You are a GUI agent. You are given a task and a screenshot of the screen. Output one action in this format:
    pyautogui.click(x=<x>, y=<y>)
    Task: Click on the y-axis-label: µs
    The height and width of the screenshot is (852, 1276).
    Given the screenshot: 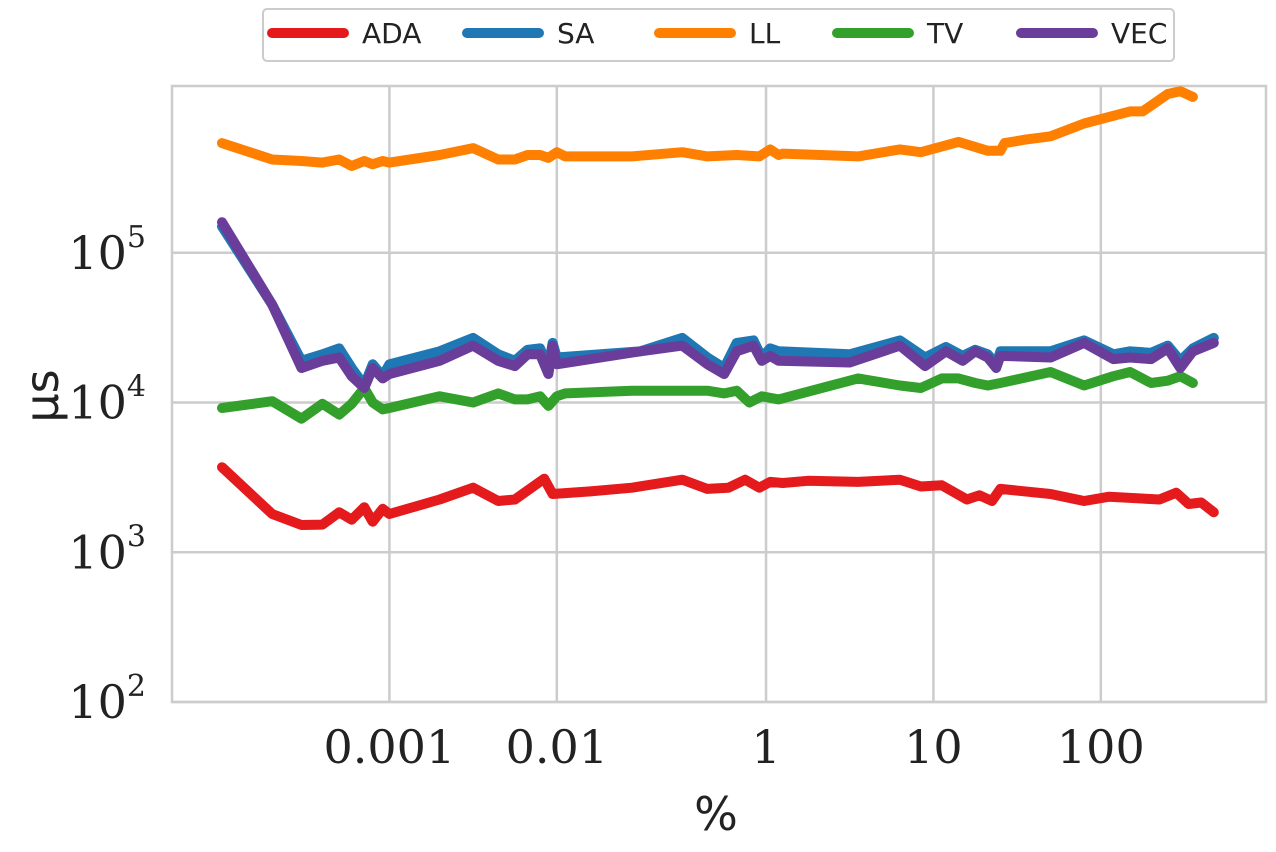 What is the action you would take?
    pyautogui.click(x=42, y=395)
    